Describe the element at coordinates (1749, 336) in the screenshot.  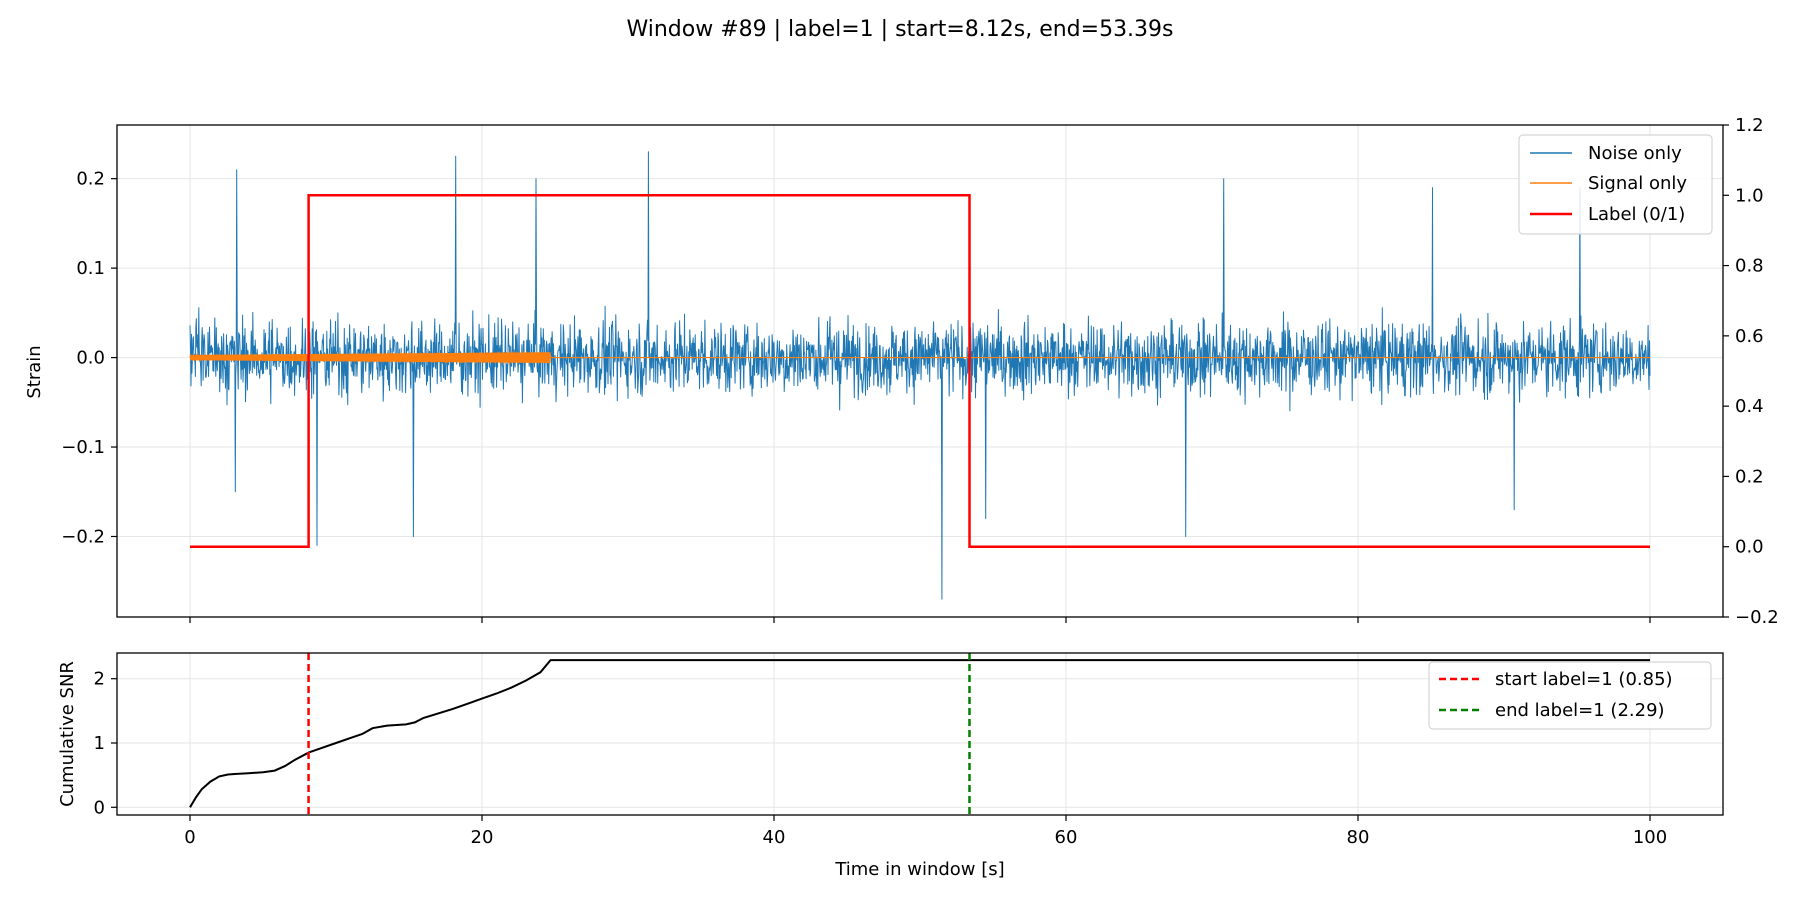
I see `label-y-tick-label: 0.6` at that location.